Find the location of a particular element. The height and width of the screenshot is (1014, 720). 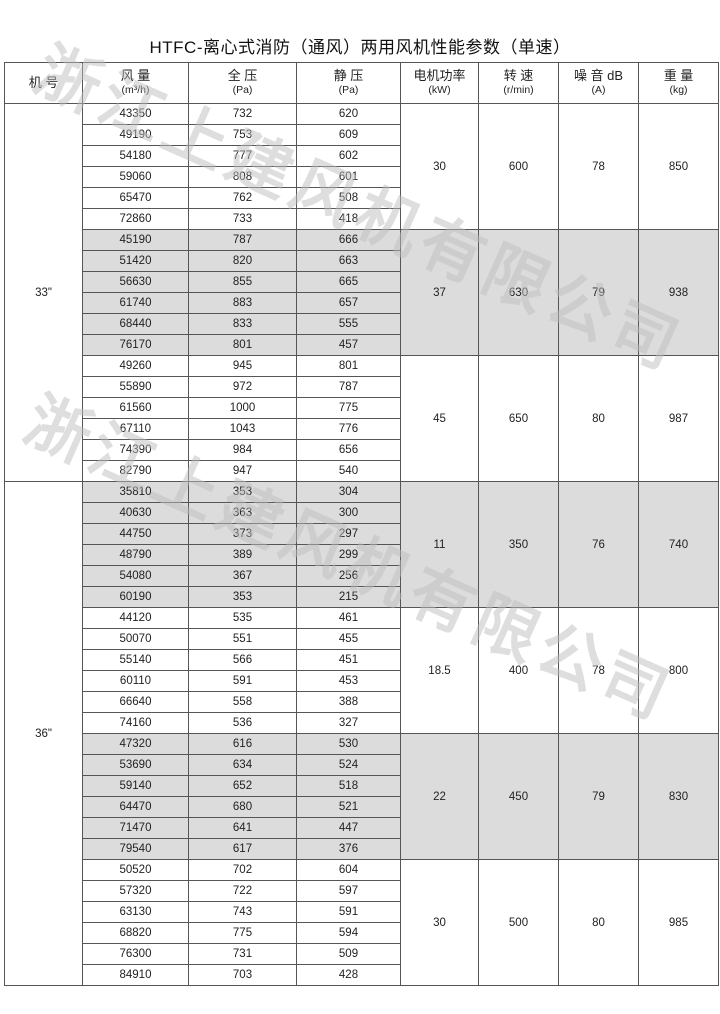

airflow-cell: 76170 is located at coordinates (135, 345).